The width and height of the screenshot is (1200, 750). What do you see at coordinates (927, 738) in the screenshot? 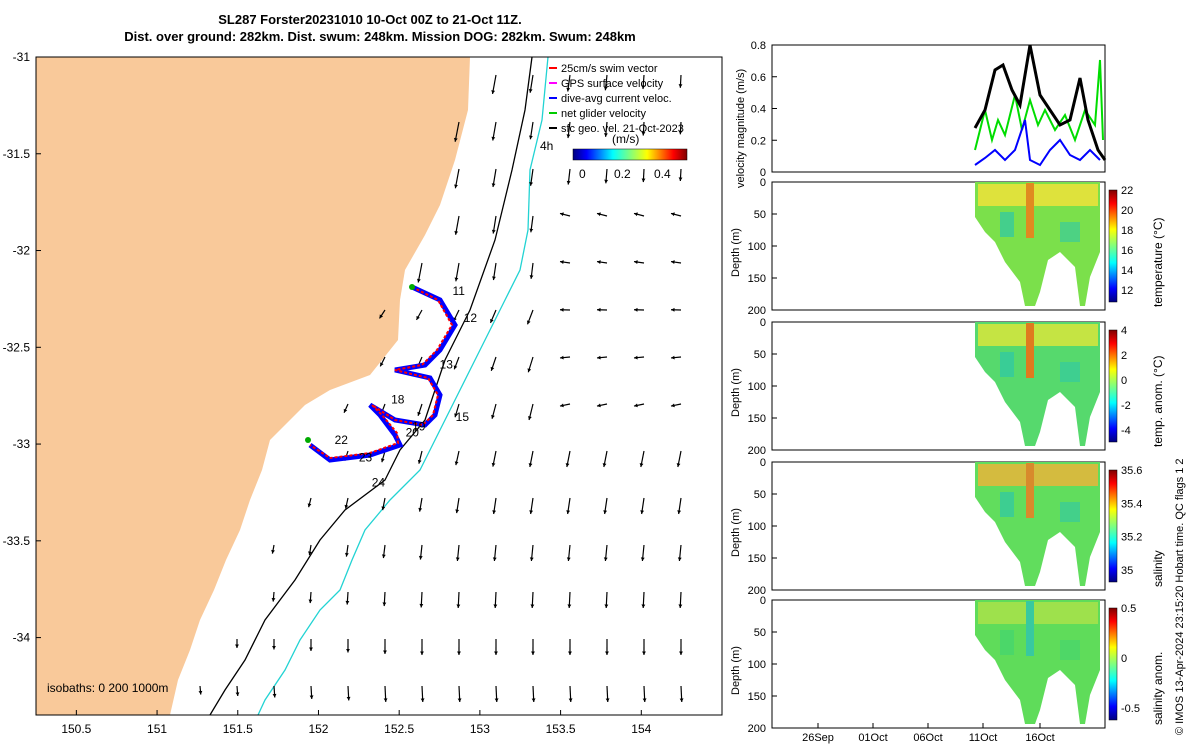
I see `date-tick-label: 06Oct` at bounding box center [927, 738].